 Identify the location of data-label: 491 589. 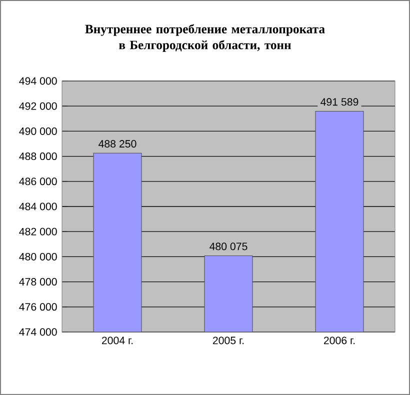
(339, 102).